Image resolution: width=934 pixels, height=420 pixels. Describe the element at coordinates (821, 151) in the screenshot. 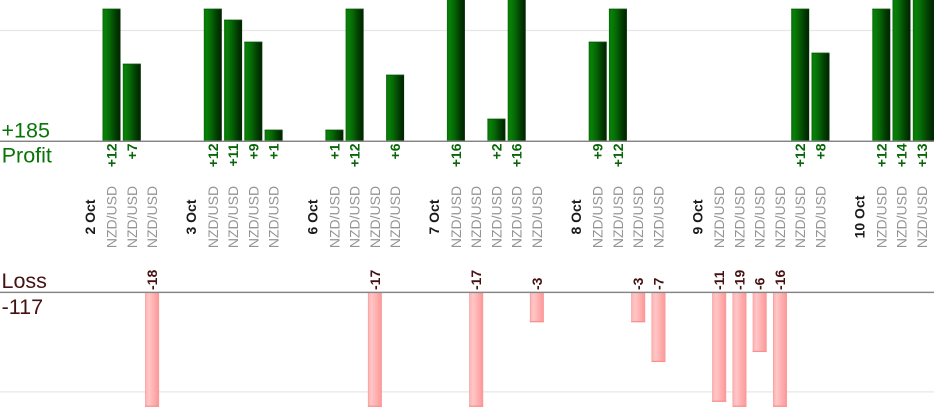

I see `svg-text: +8` at that location.